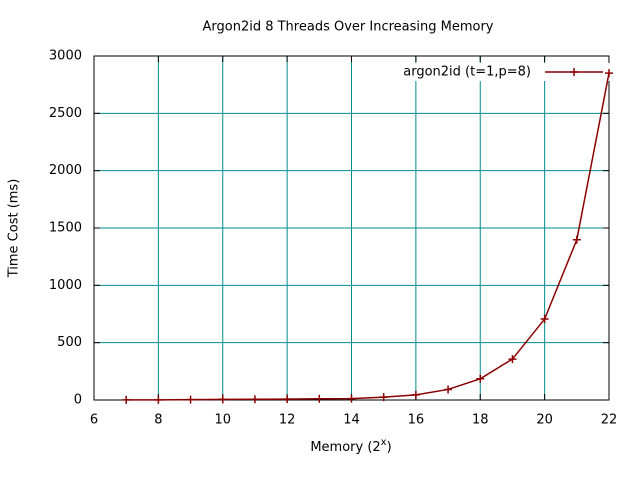 Image resolution: width=640 pixels, height=480 pixels. What do you see at coordinates (65, 228) in the screenshot?
I see `y-tick-label: 1500` at bounding box center [65, 228].